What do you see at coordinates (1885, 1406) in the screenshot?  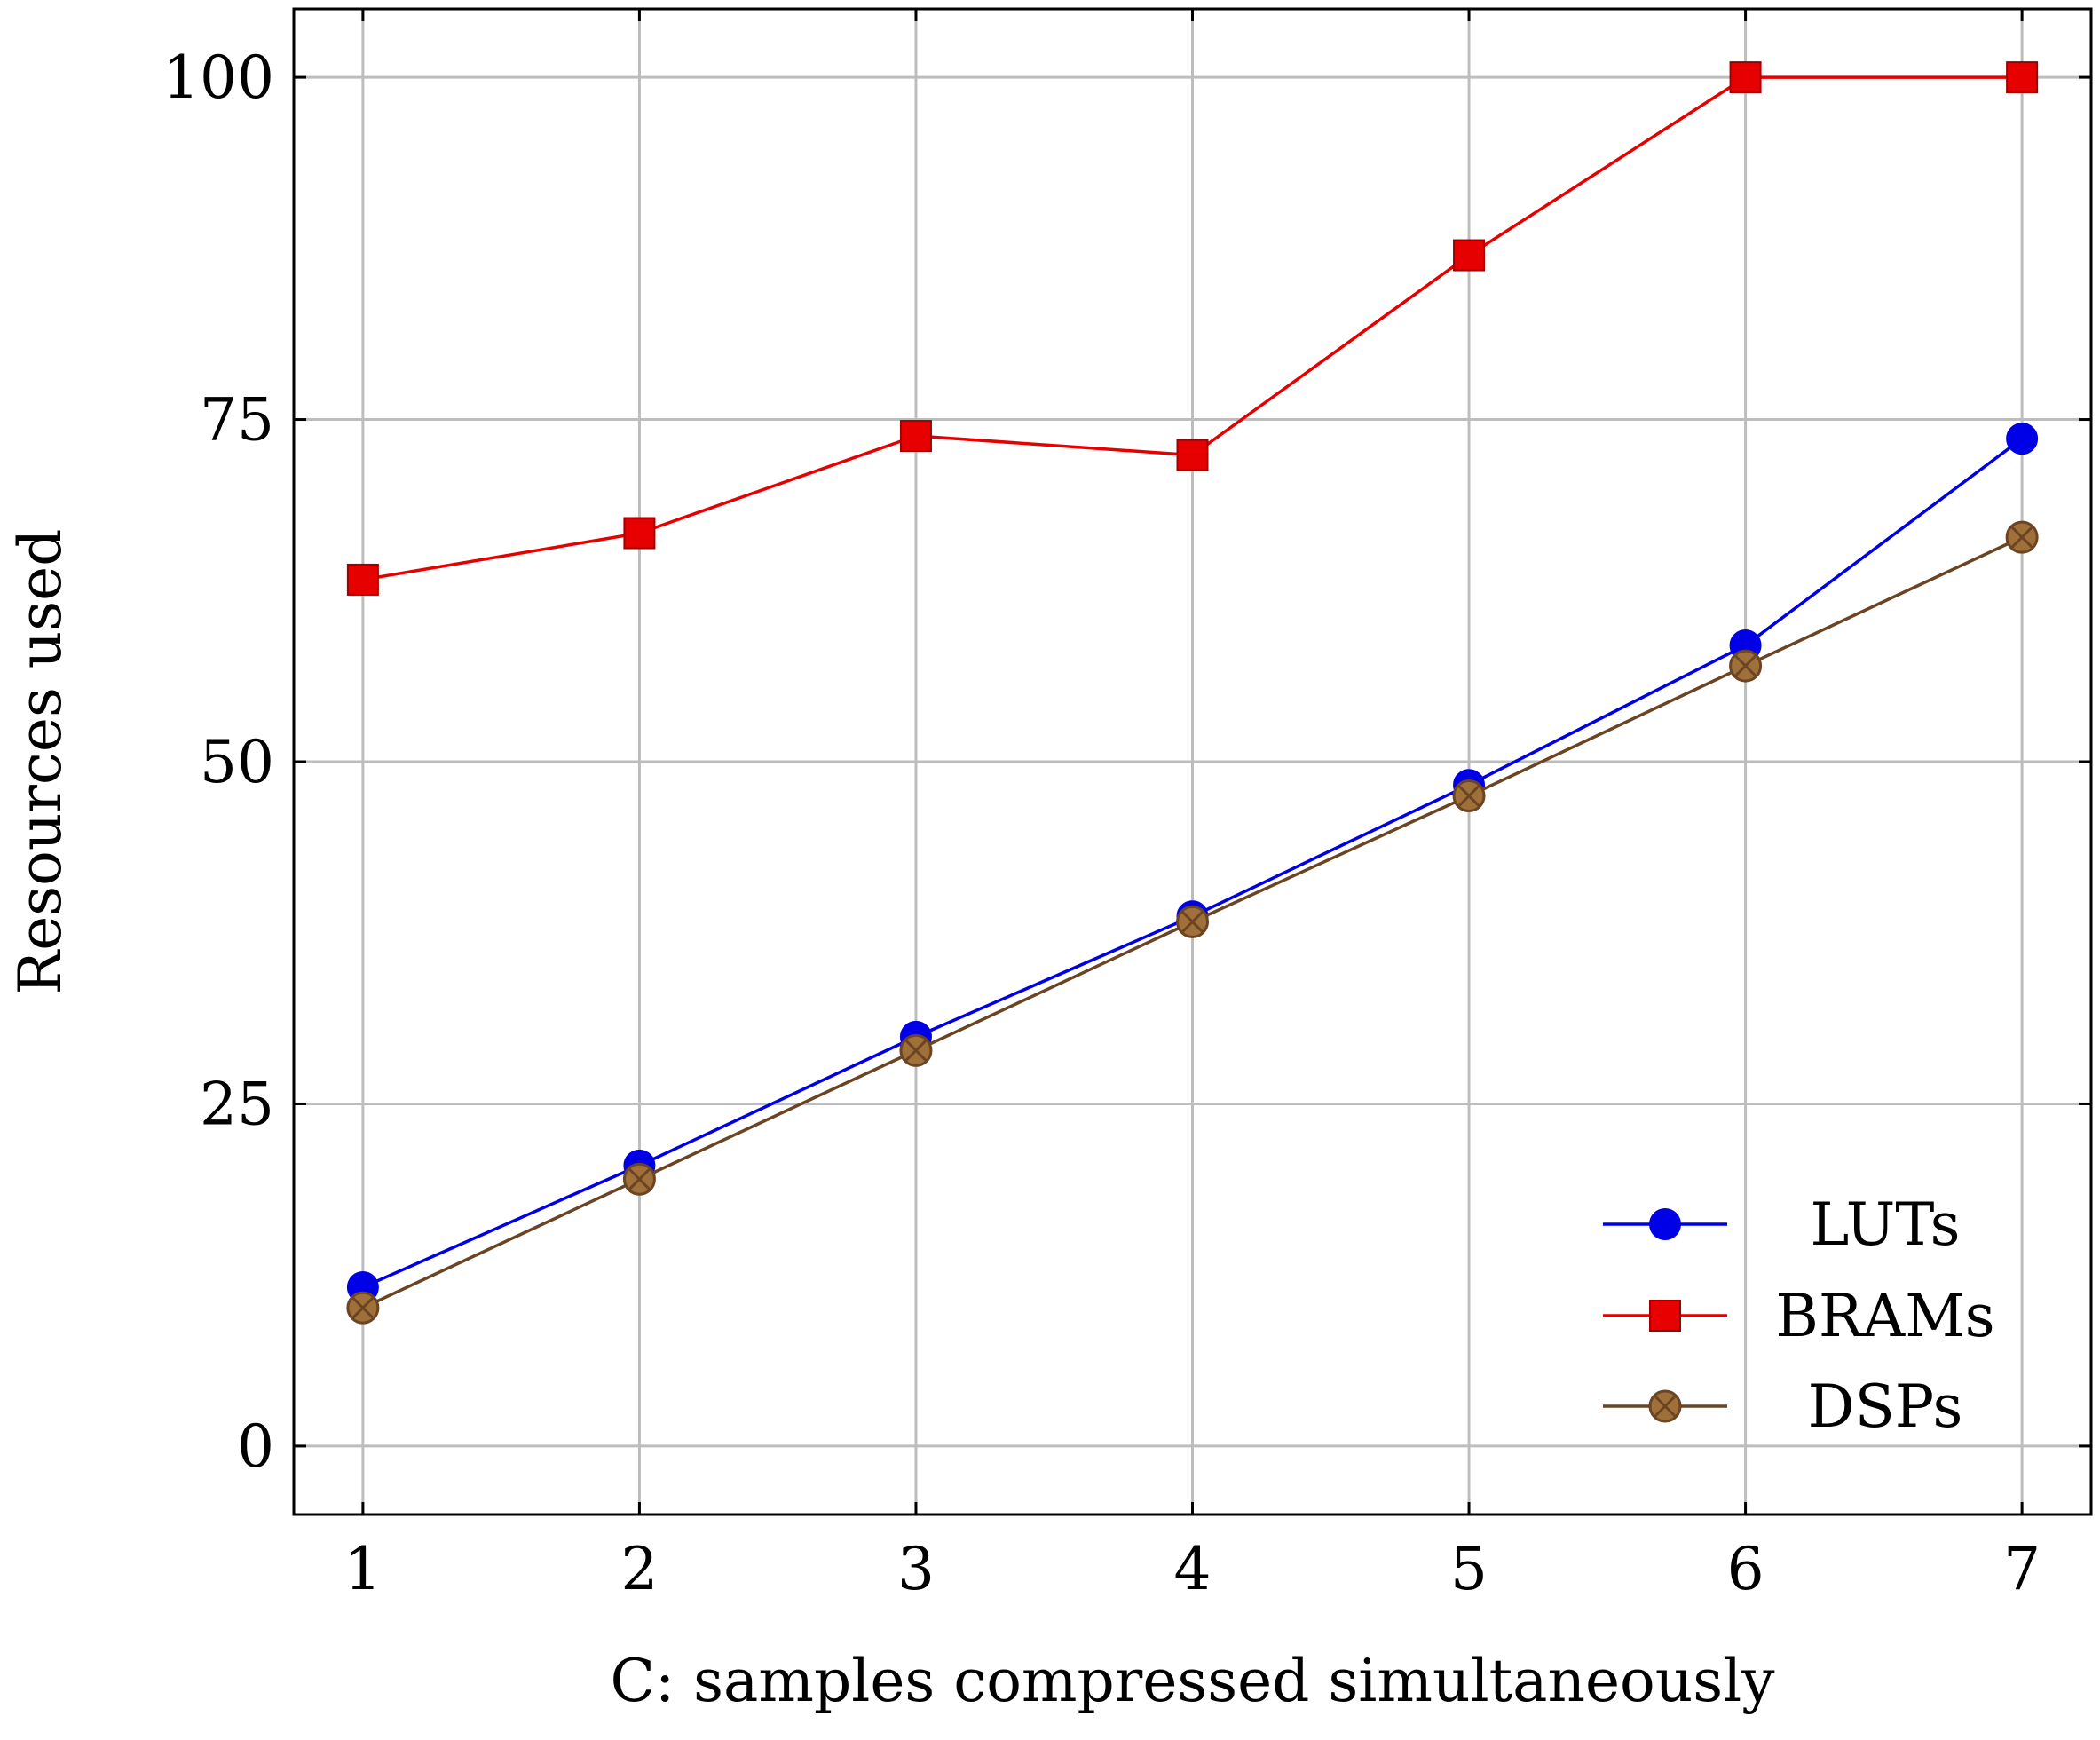 I see `legend-label-dsps: DSPs` at bounding box center [1885, 1406].